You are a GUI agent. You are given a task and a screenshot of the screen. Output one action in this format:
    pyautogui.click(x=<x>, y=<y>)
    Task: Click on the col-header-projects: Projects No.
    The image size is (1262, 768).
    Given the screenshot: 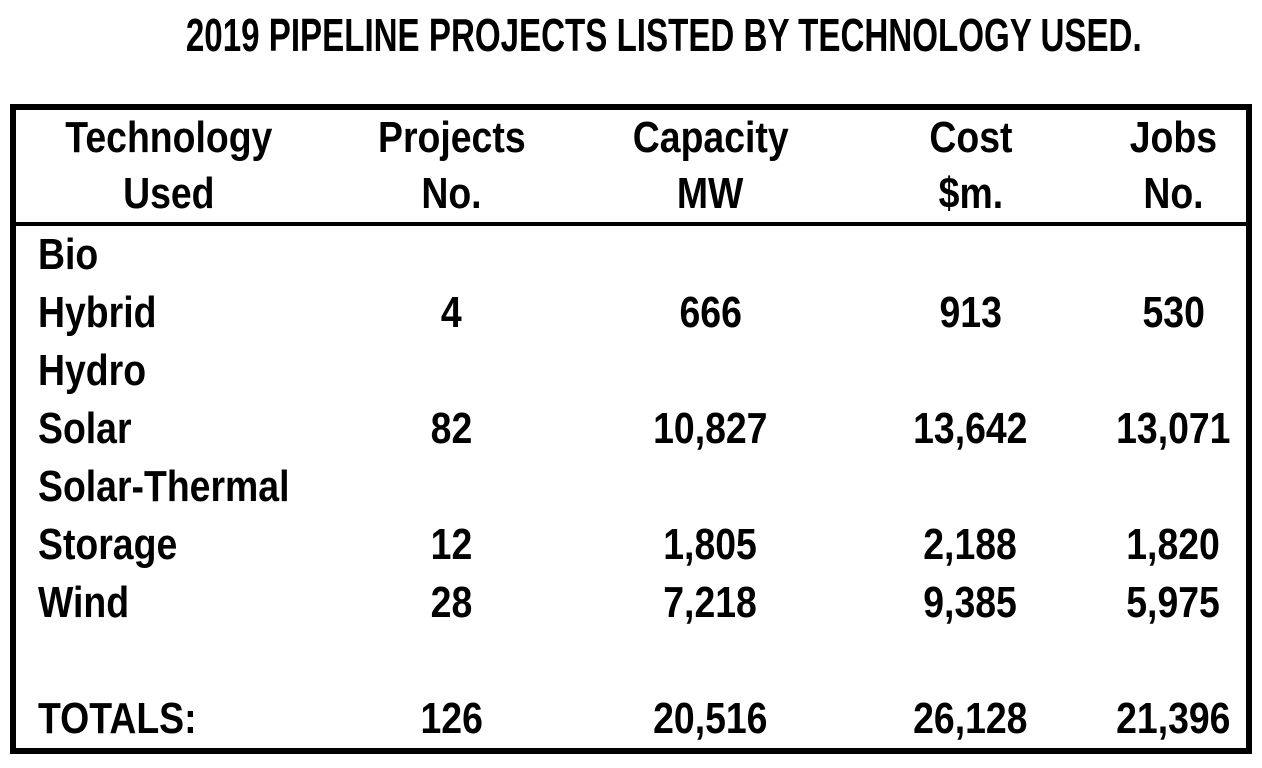 What is the action you would take?
    pyautogui.click(x=451, y=168)
    